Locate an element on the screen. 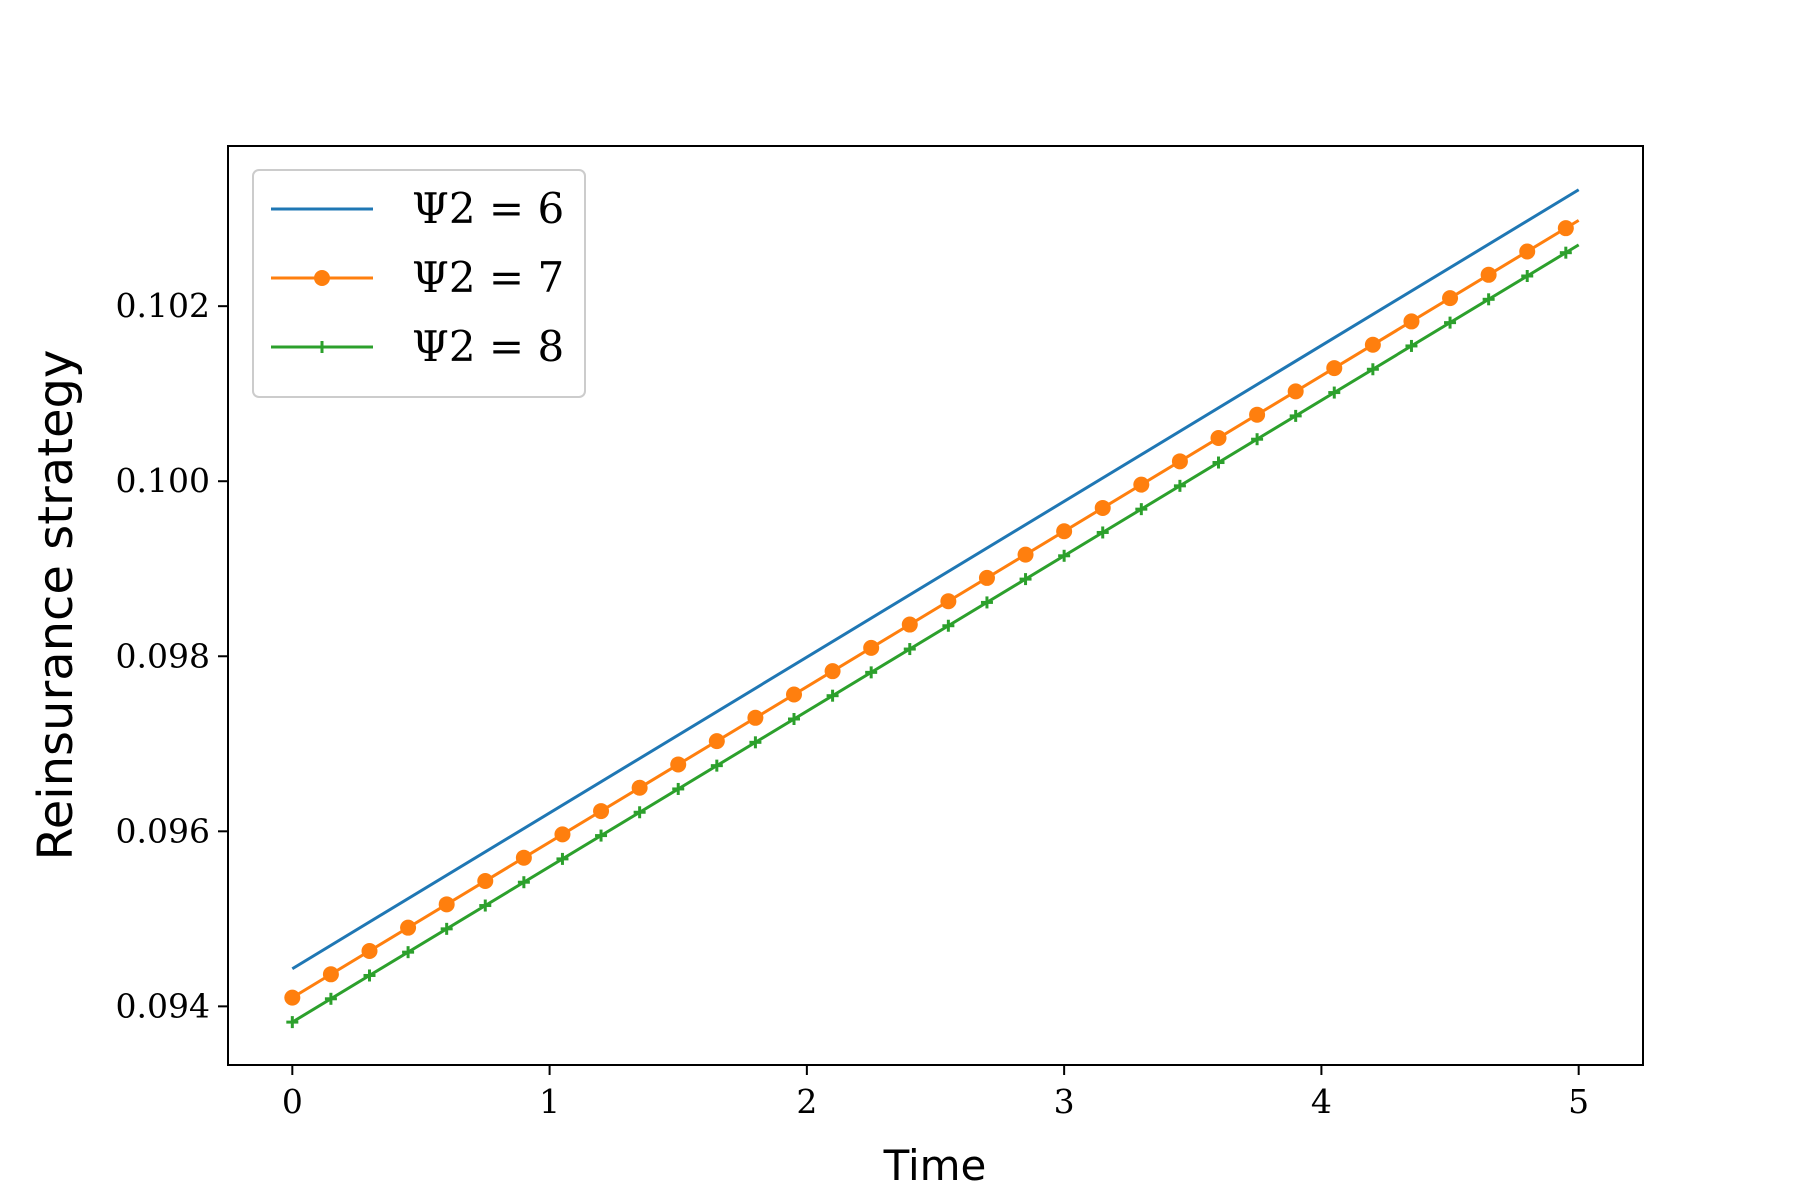 Image resolution: width=1800 pixels, height=1200 pixels. y-tick-label: 0.094 is located at coordinates (163, 1005).